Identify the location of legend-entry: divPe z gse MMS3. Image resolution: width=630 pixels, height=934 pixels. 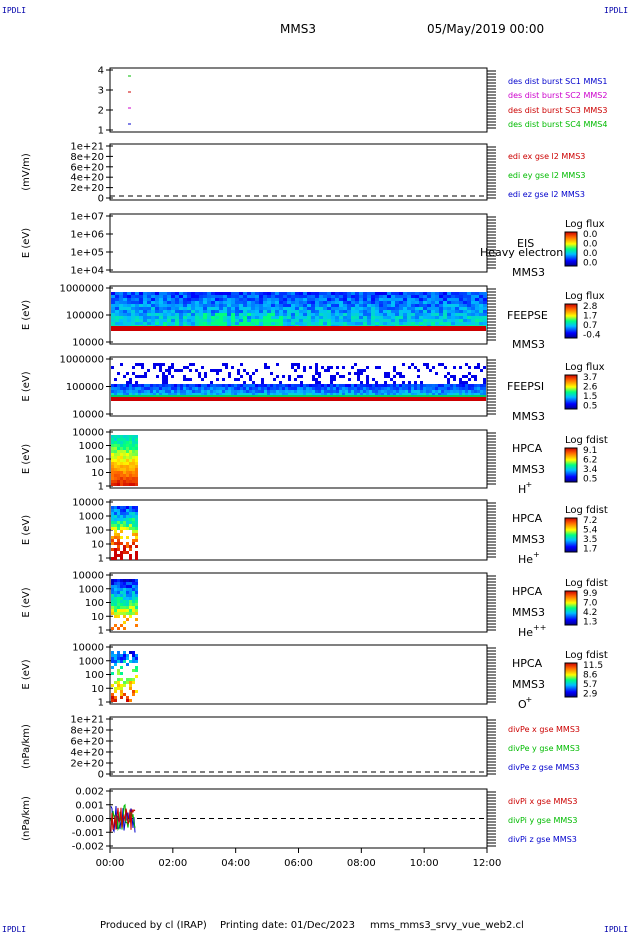
(543, 767).